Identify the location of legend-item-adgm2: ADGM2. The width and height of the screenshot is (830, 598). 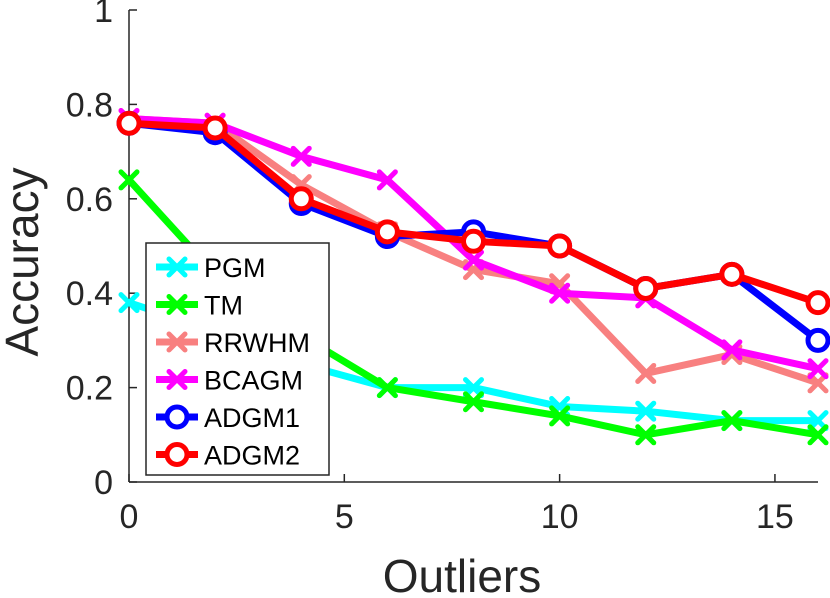
(228, 456).